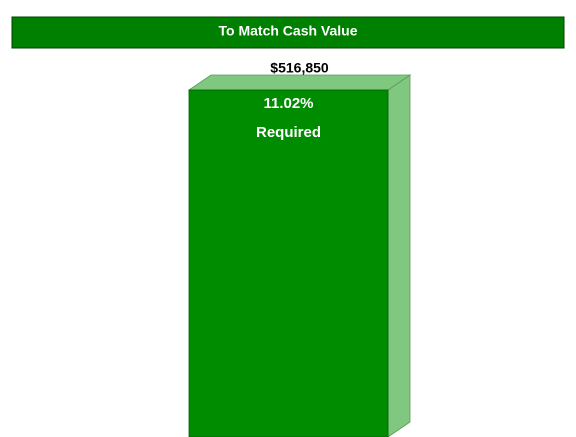  Describe the element at coordinates (288, 132) in the screenshot. I see `annotation: Required` at that location.